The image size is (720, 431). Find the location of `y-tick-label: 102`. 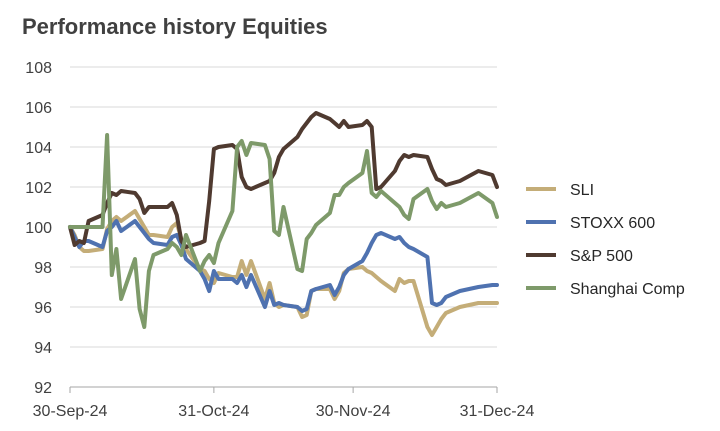

y-tick-label: 102 is located at coordinates (38, 188).